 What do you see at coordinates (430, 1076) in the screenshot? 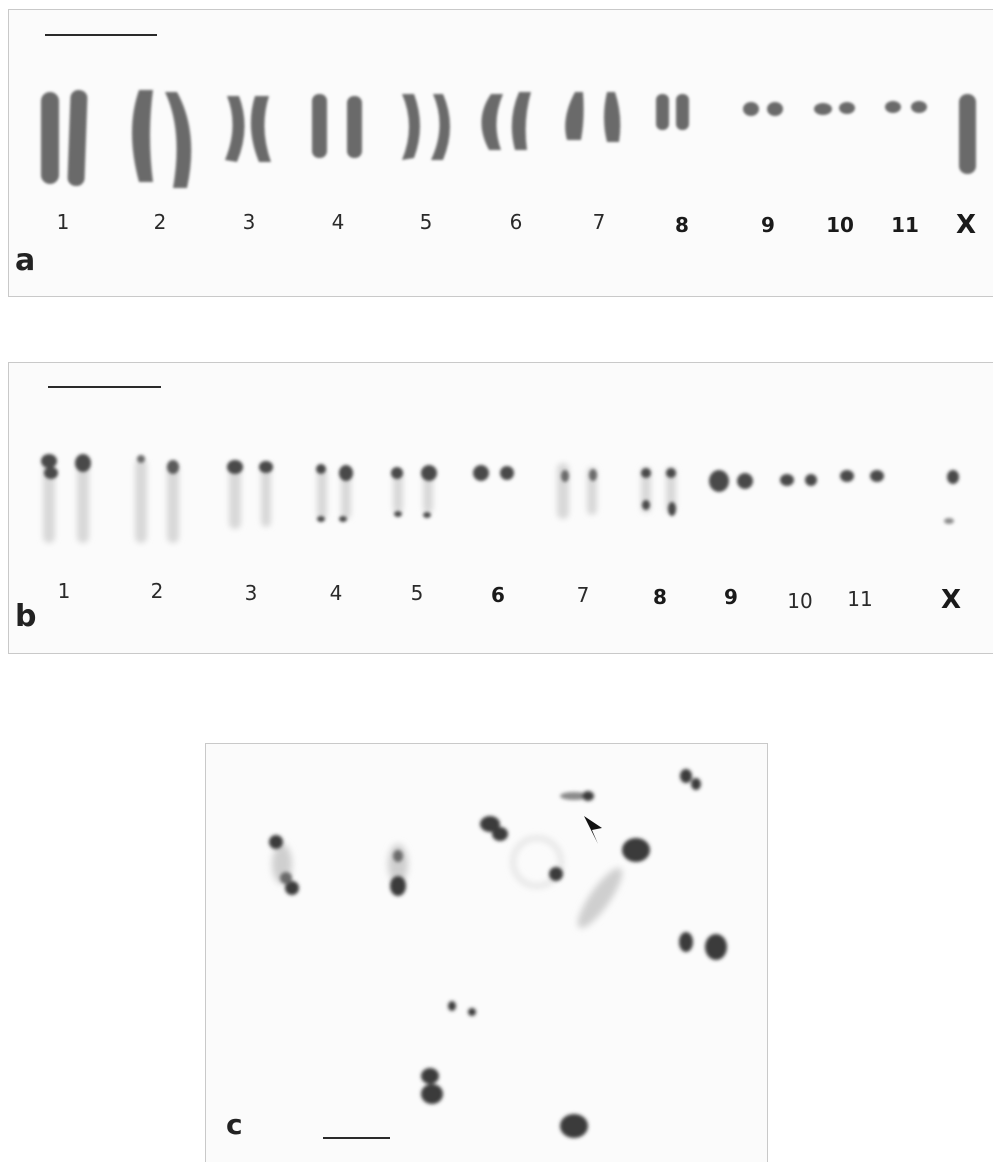
I see `bivalent-7a` at bounding box center [430, 1076].